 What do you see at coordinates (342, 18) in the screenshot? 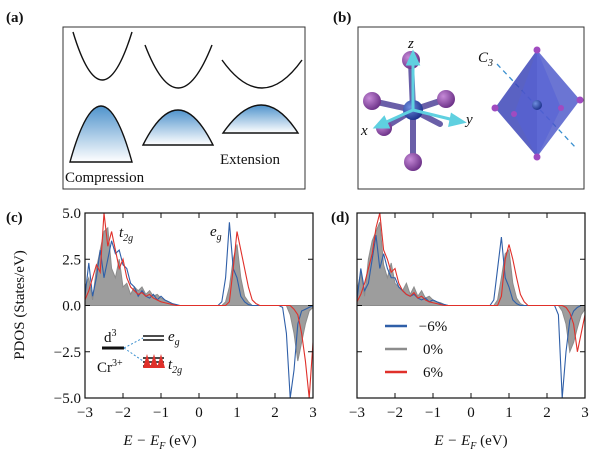
I see `panel-label: (b)` at bounding box center [342, 18].